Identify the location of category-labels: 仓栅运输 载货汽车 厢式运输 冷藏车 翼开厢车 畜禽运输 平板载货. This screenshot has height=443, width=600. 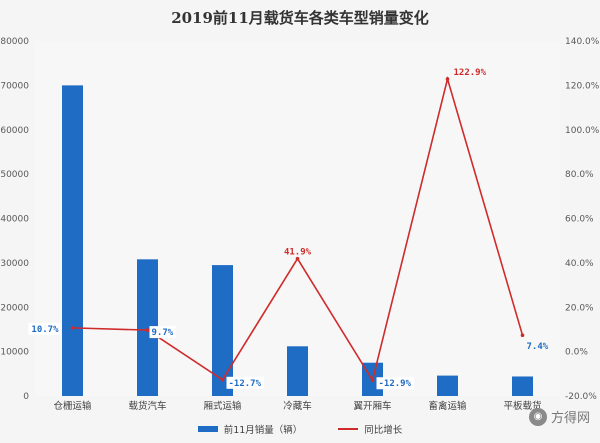
(297, 406).